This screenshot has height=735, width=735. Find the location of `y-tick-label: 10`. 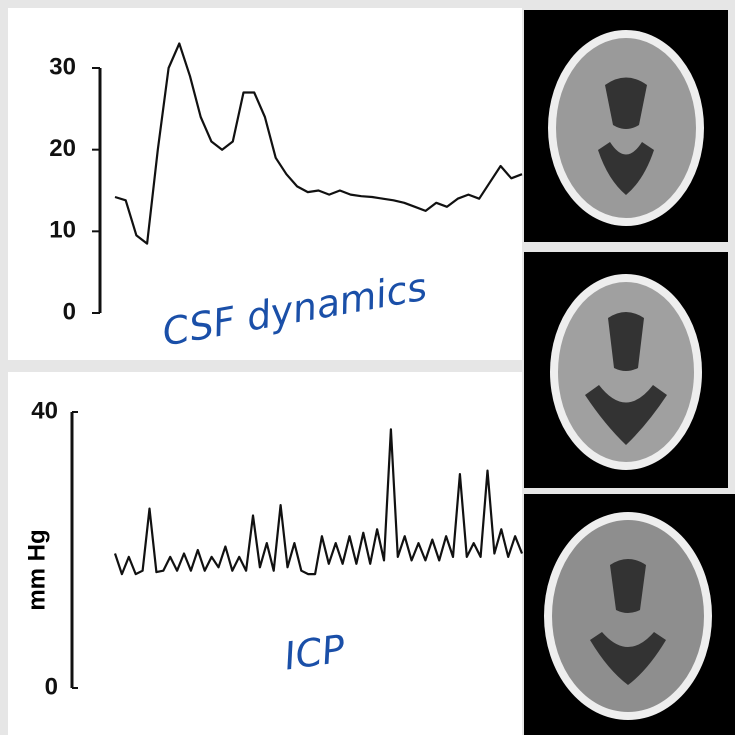

y-tick-label: 10 is located at coordinates (62, 230).